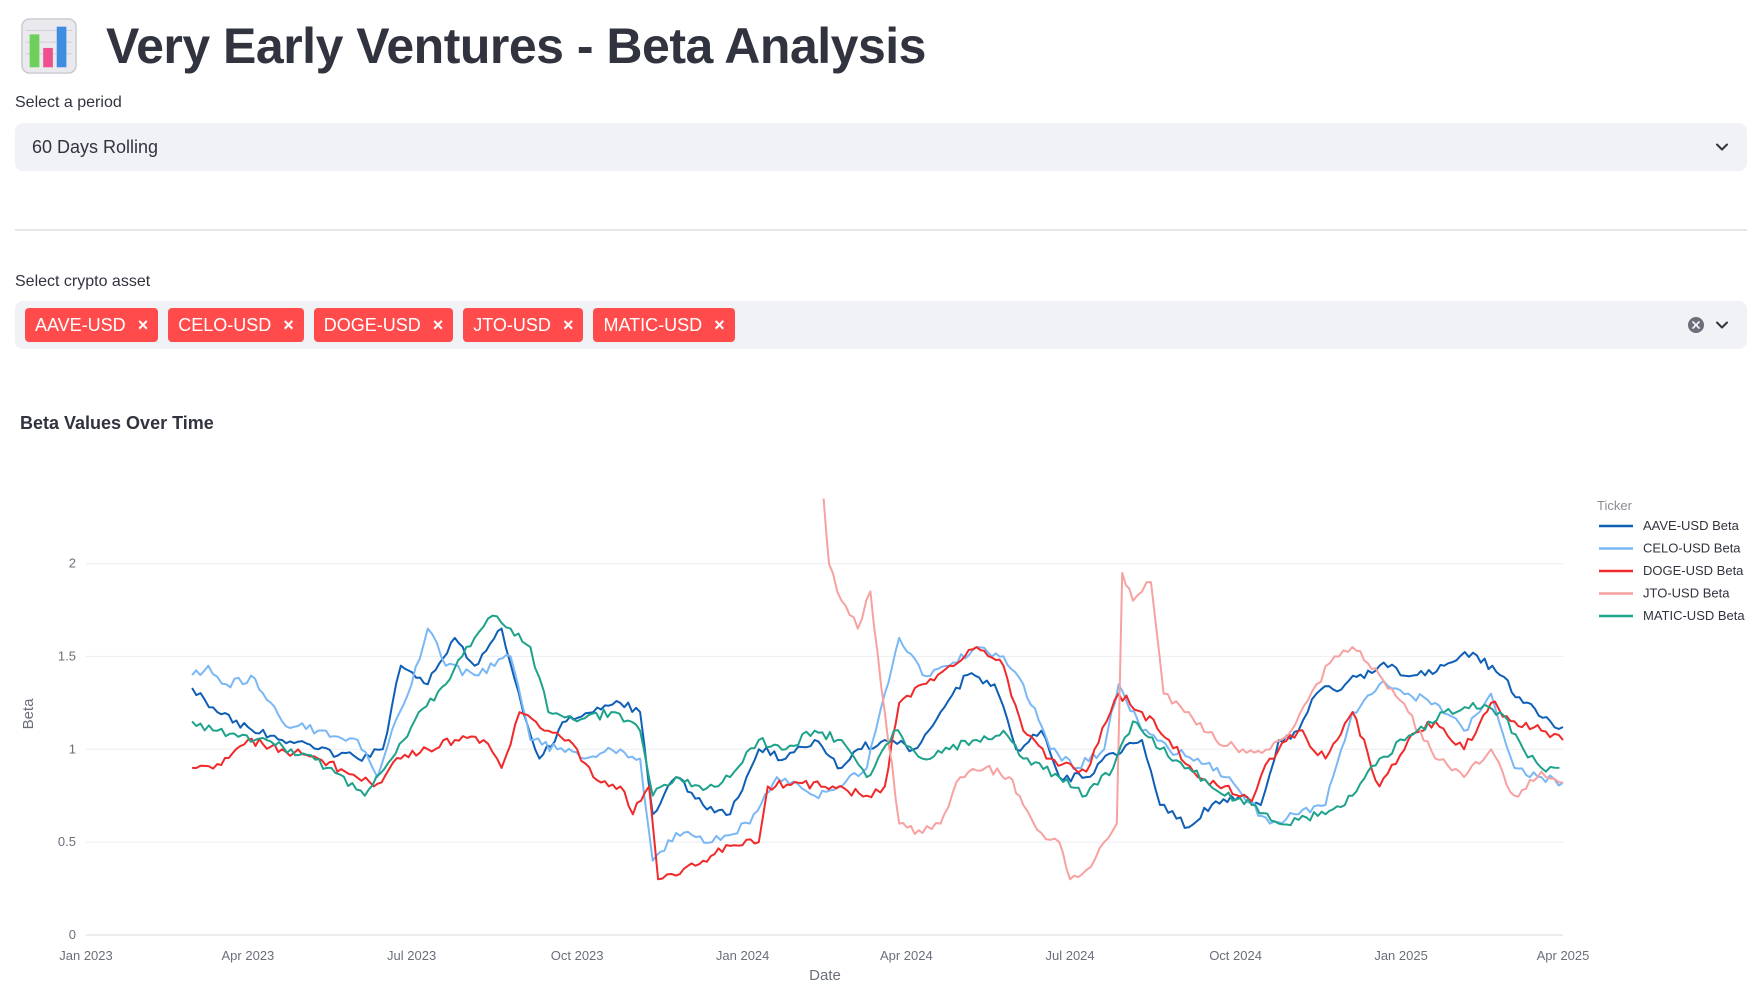  Describe the element at coordinates (1563, 955) in the screenshot. I see `x-tick-label: Apr 2025` at that location.